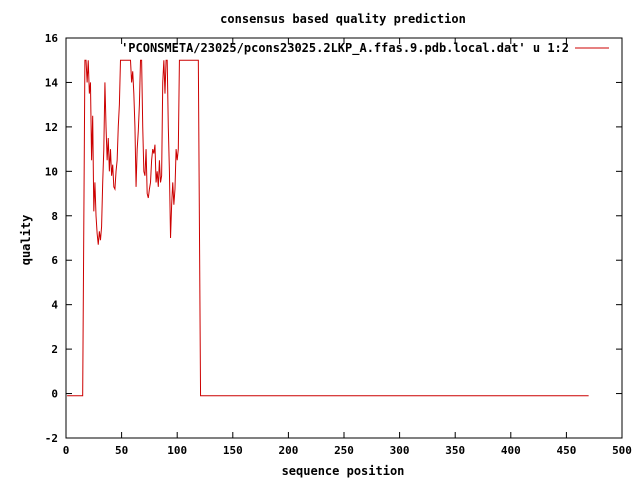 The width and height of the screenshot is (640, 480). I want to click on x-tick-label: 400, so click(511, 450).